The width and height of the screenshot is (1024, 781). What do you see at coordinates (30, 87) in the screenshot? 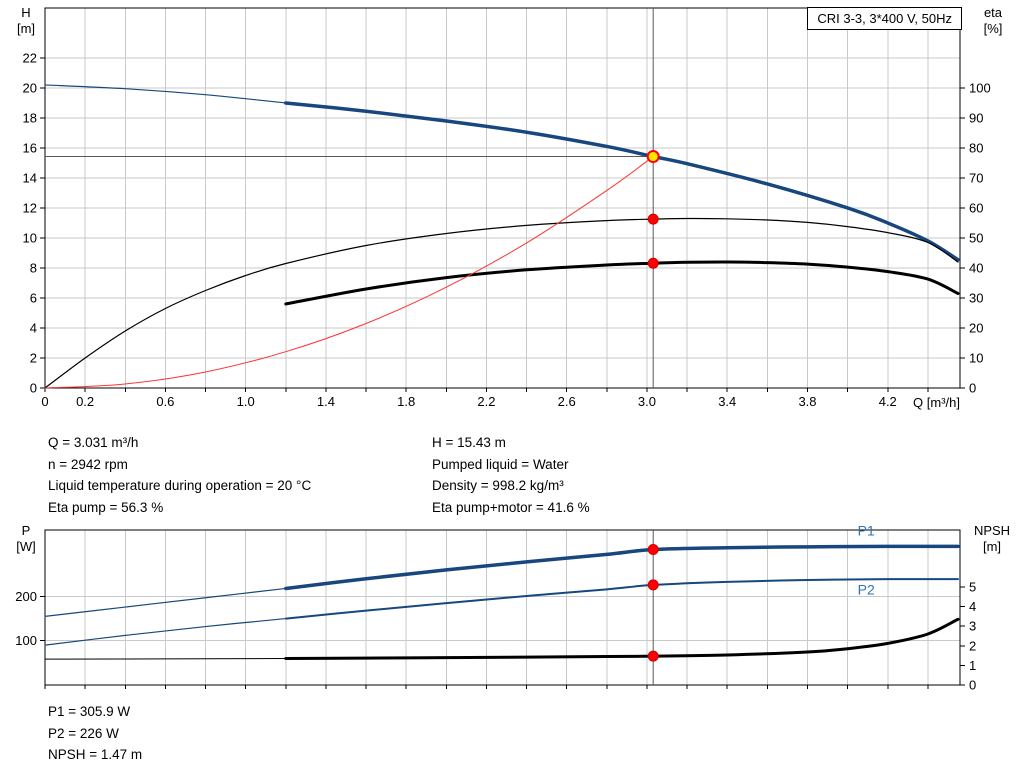
I see `left-tick-label: 20` at bounding box center [30, 87].